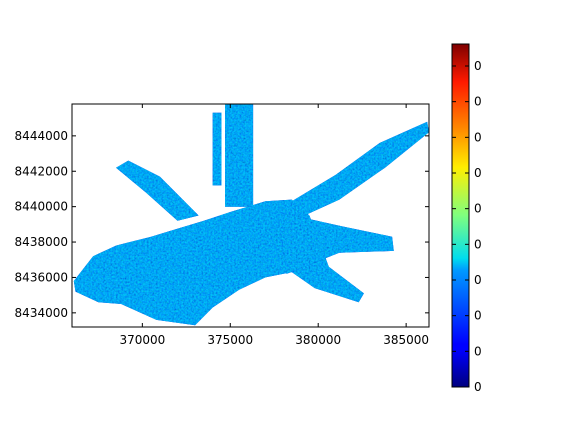 The height and width of the screenshot is (432, 576). I want to click on region-ne-arm, so click(360, 169).